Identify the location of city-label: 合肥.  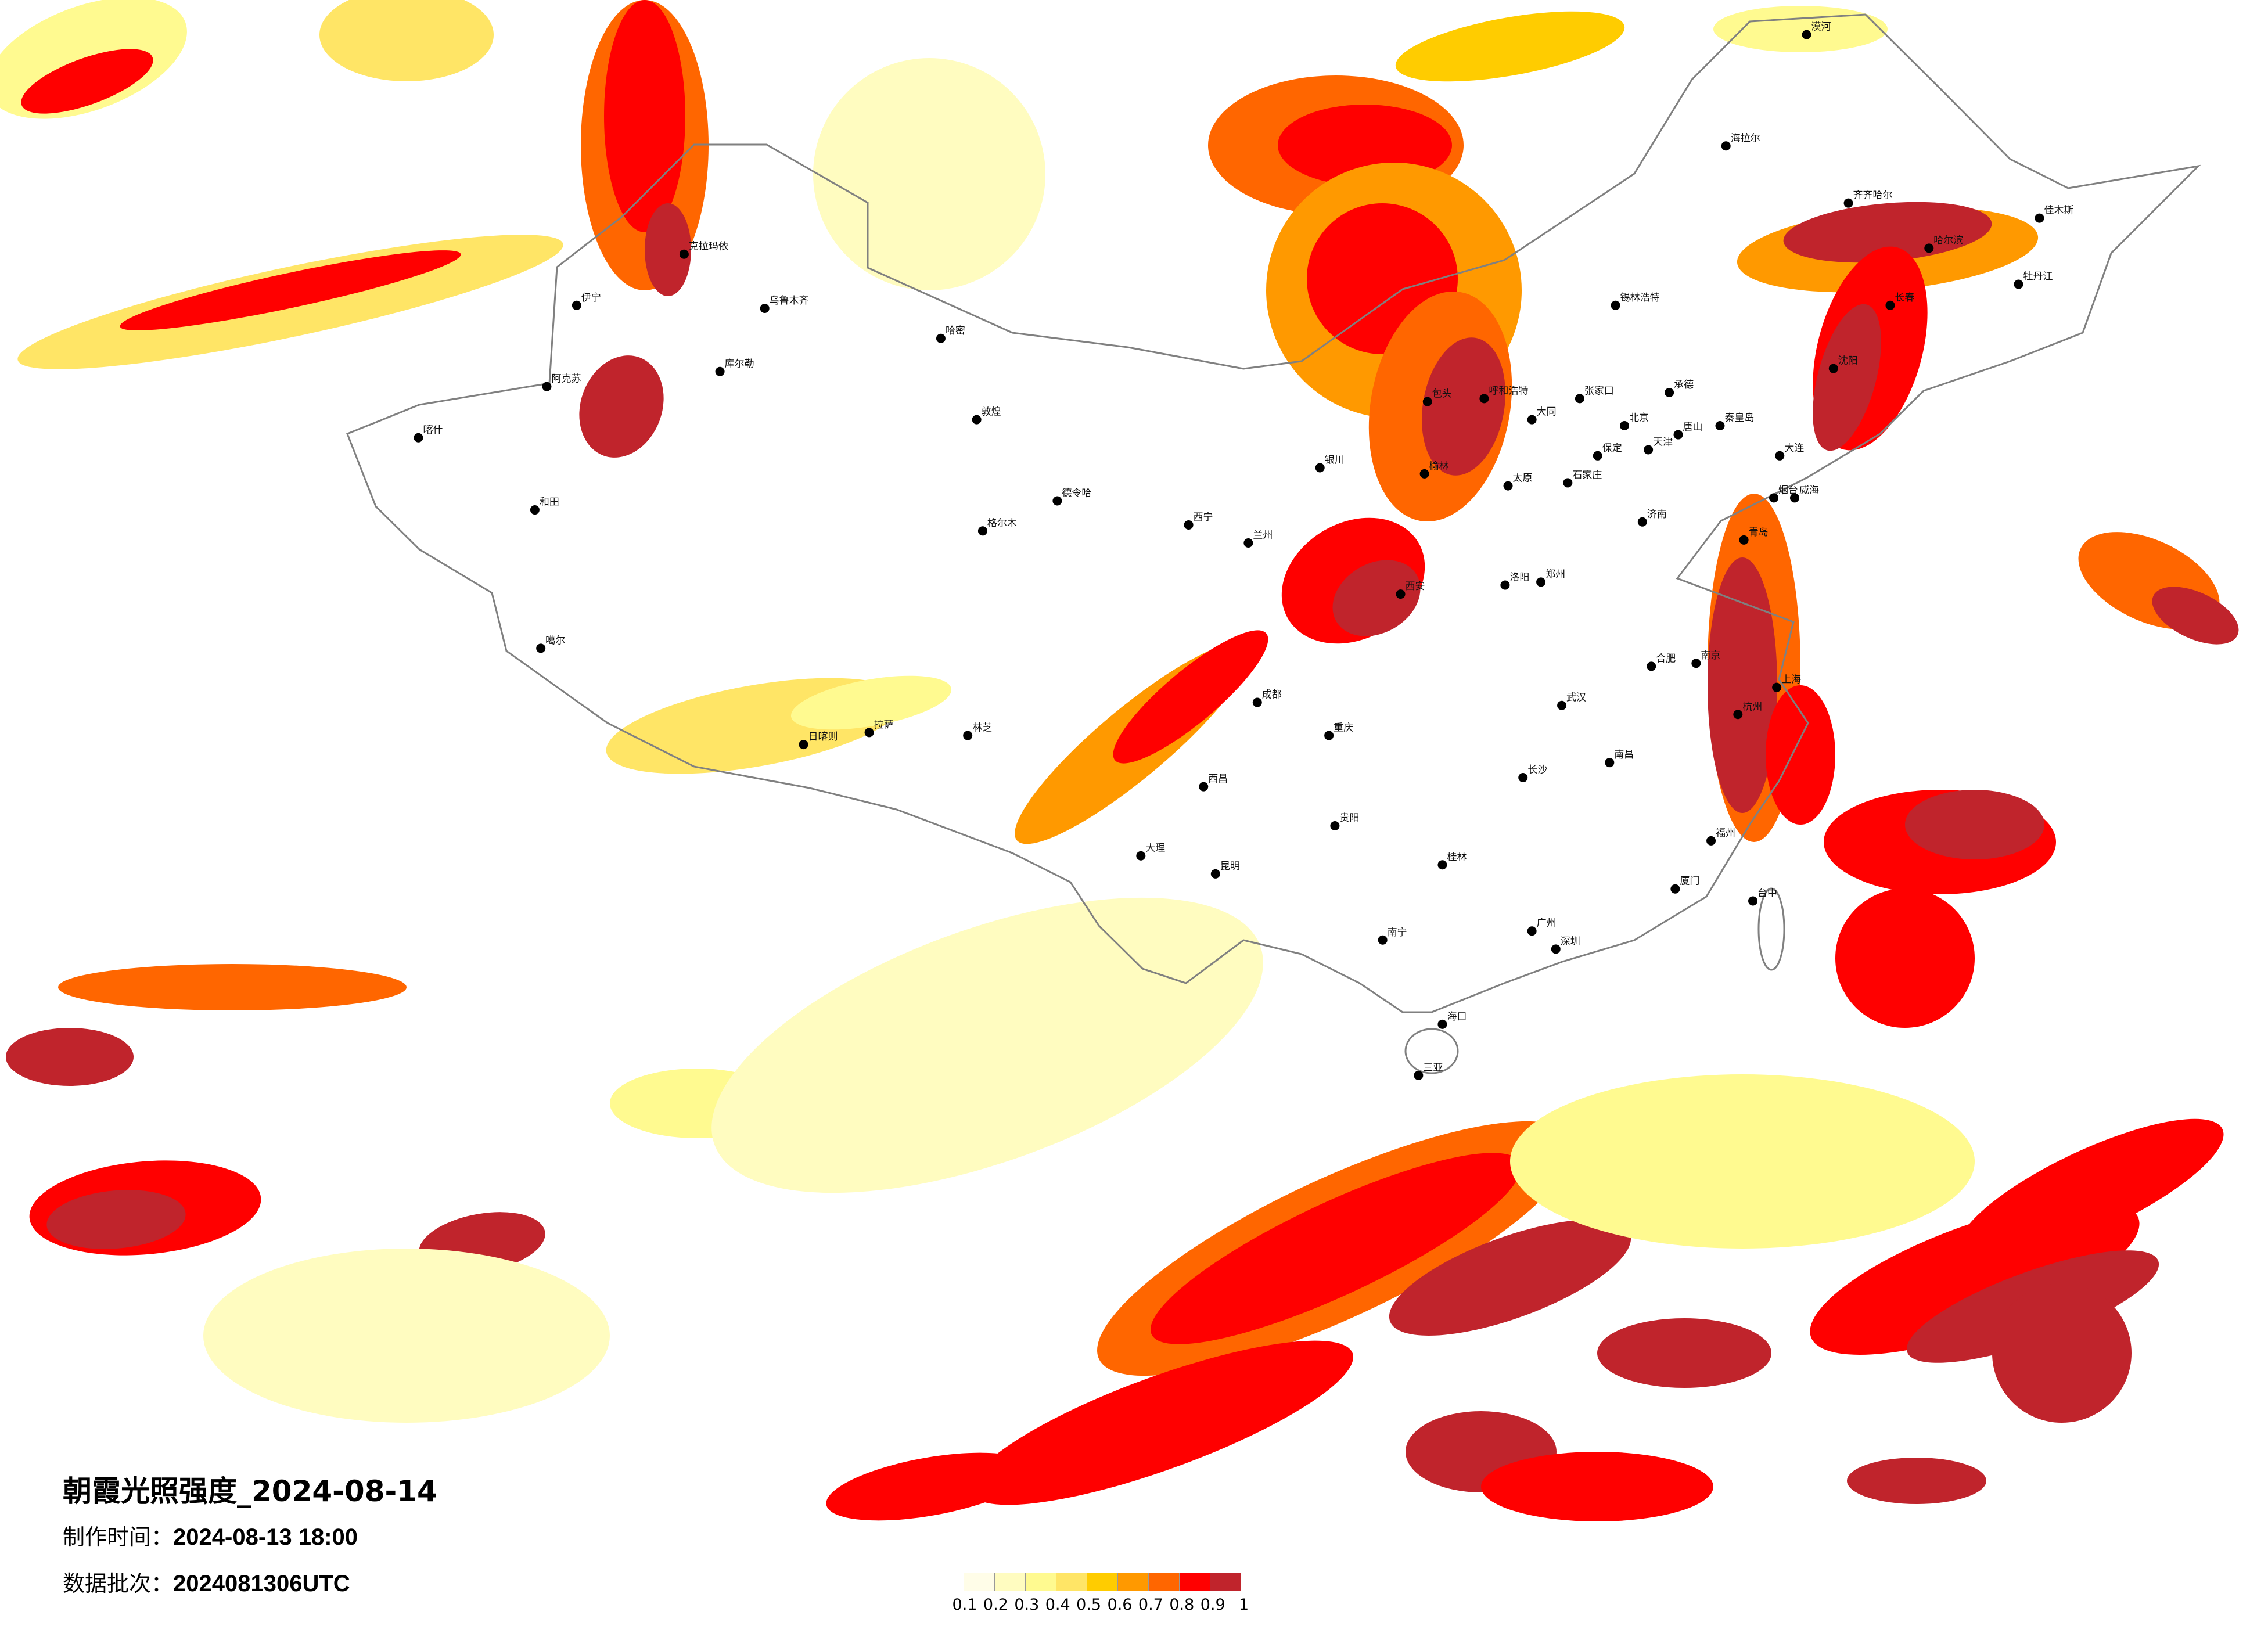
(1666, 658).